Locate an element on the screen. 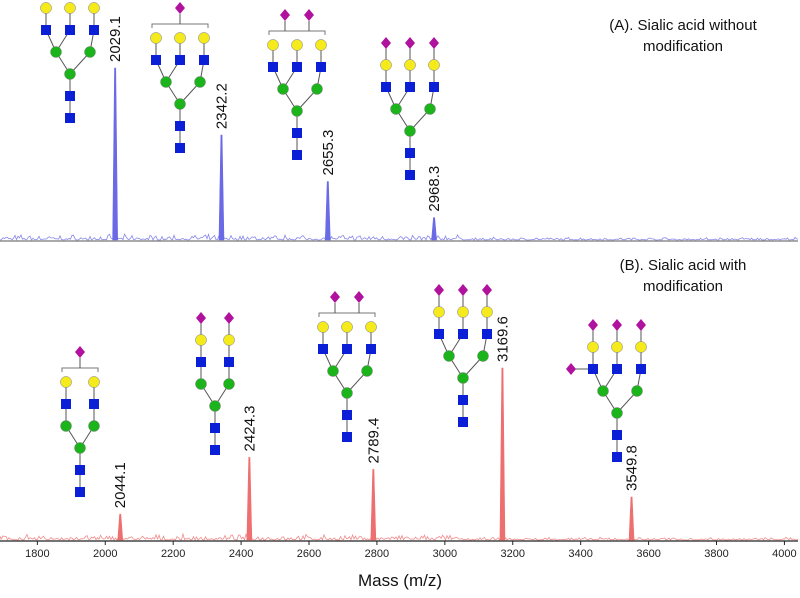  x-tick-label: 1800 is located at coordinates (37, 554).